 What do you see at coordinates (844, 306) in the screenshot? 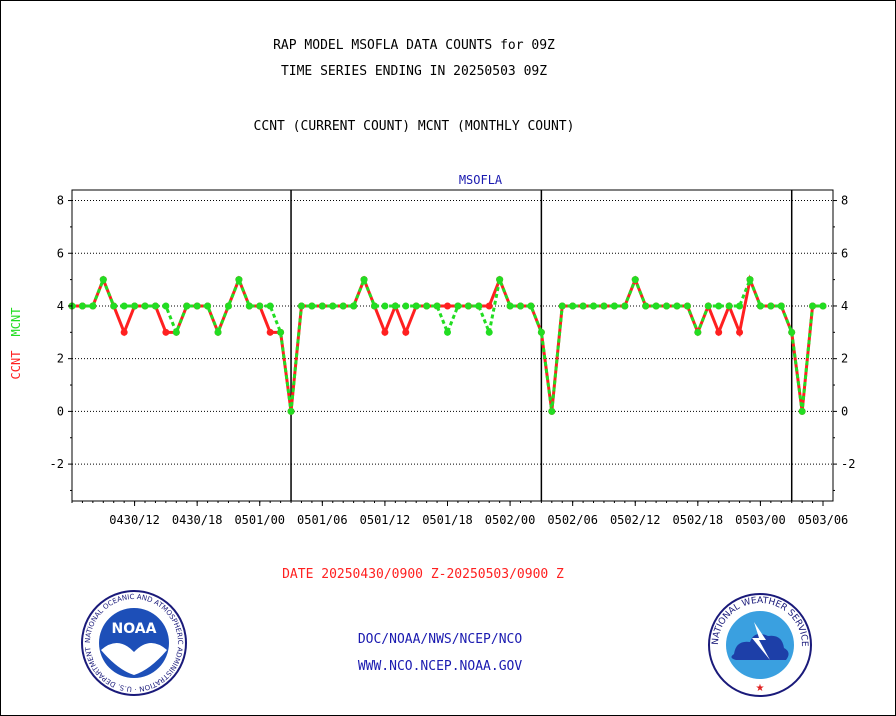
I see `y-tick-label-right: 4` at bounding box center [844, 306].